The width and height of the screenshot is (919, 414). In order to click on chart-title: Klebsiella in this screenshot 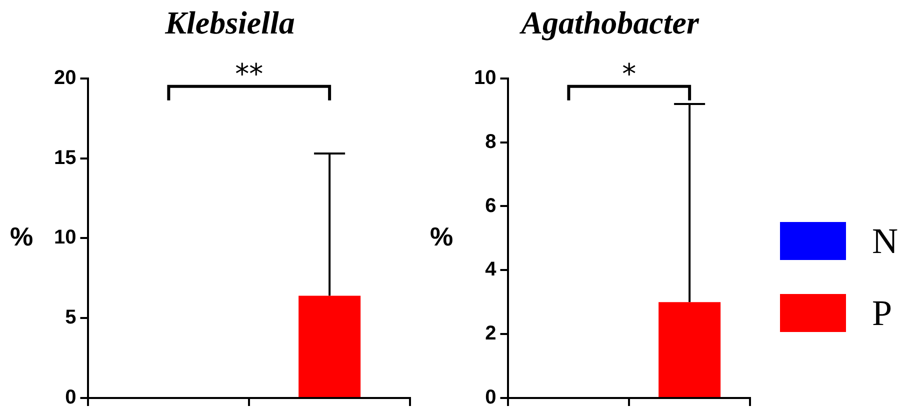, I will do `click(229, 22)`.